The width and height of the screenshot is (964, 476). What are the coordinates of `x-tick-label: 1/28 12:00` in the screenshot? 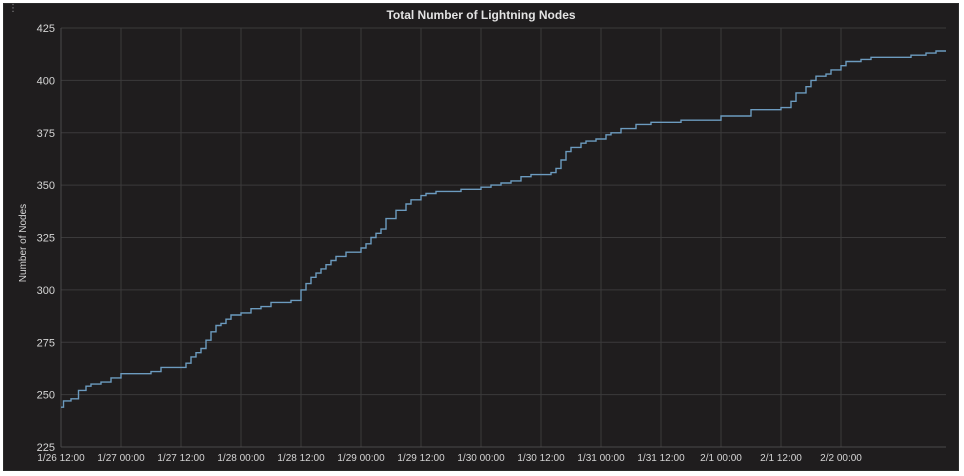 It's located at (301, 458).